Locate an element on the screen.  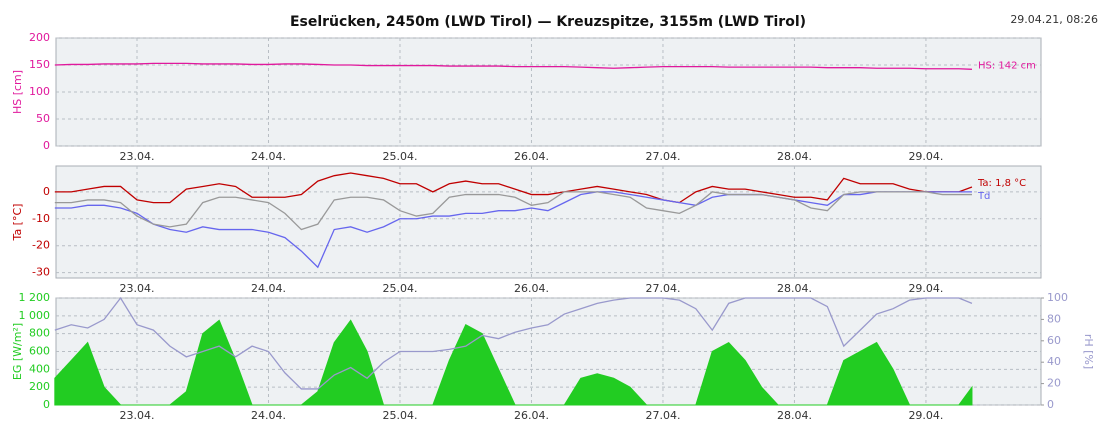
y-tick-label: 50 is located at coordinates (43, 118).